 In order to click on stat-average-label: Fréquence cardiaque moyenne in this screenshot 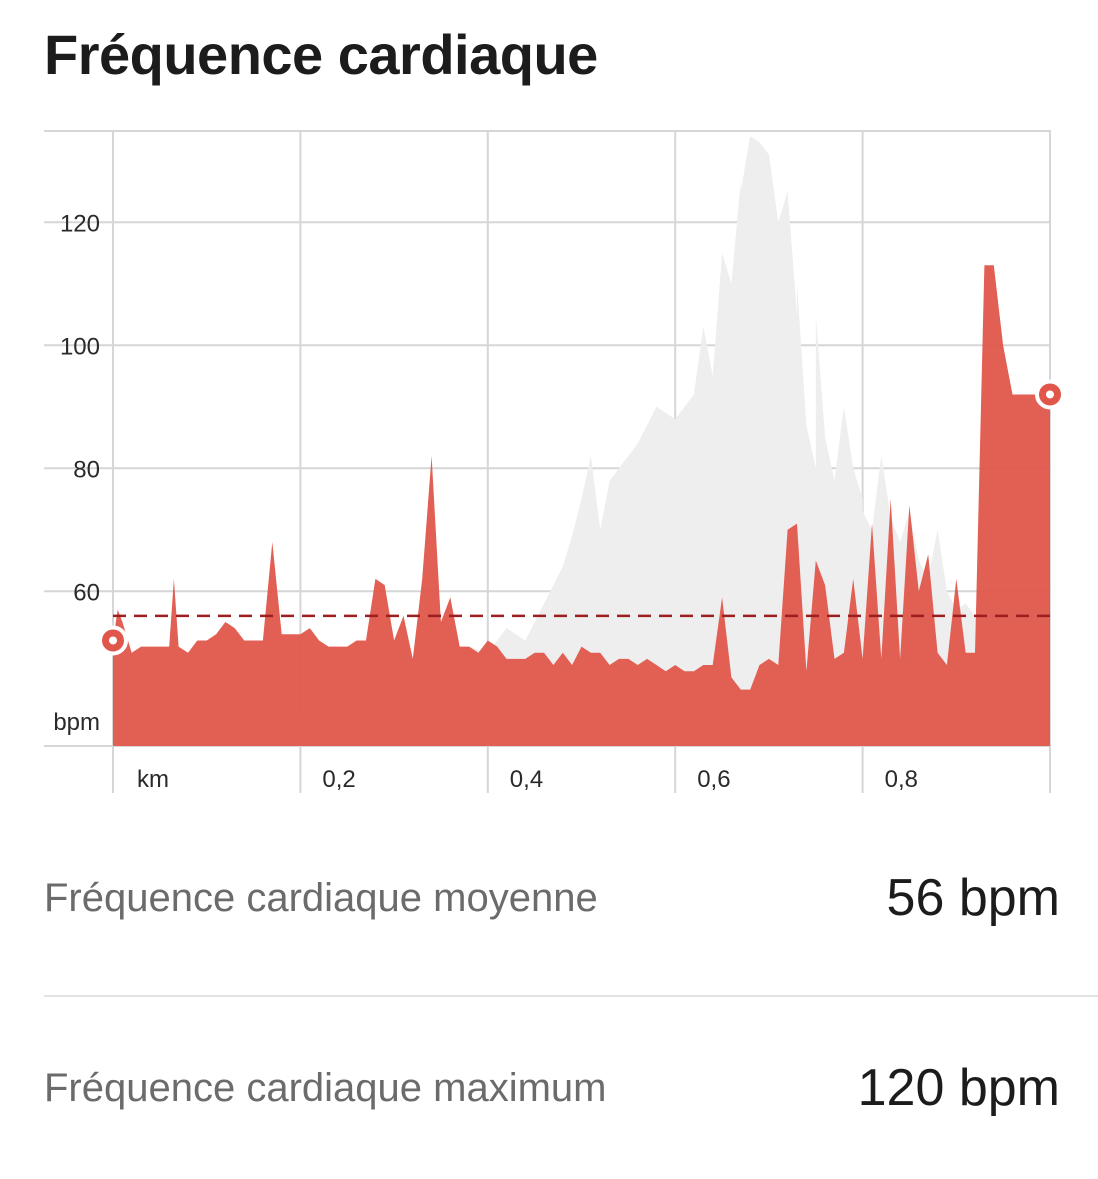, I will do `click(321, 897)`.